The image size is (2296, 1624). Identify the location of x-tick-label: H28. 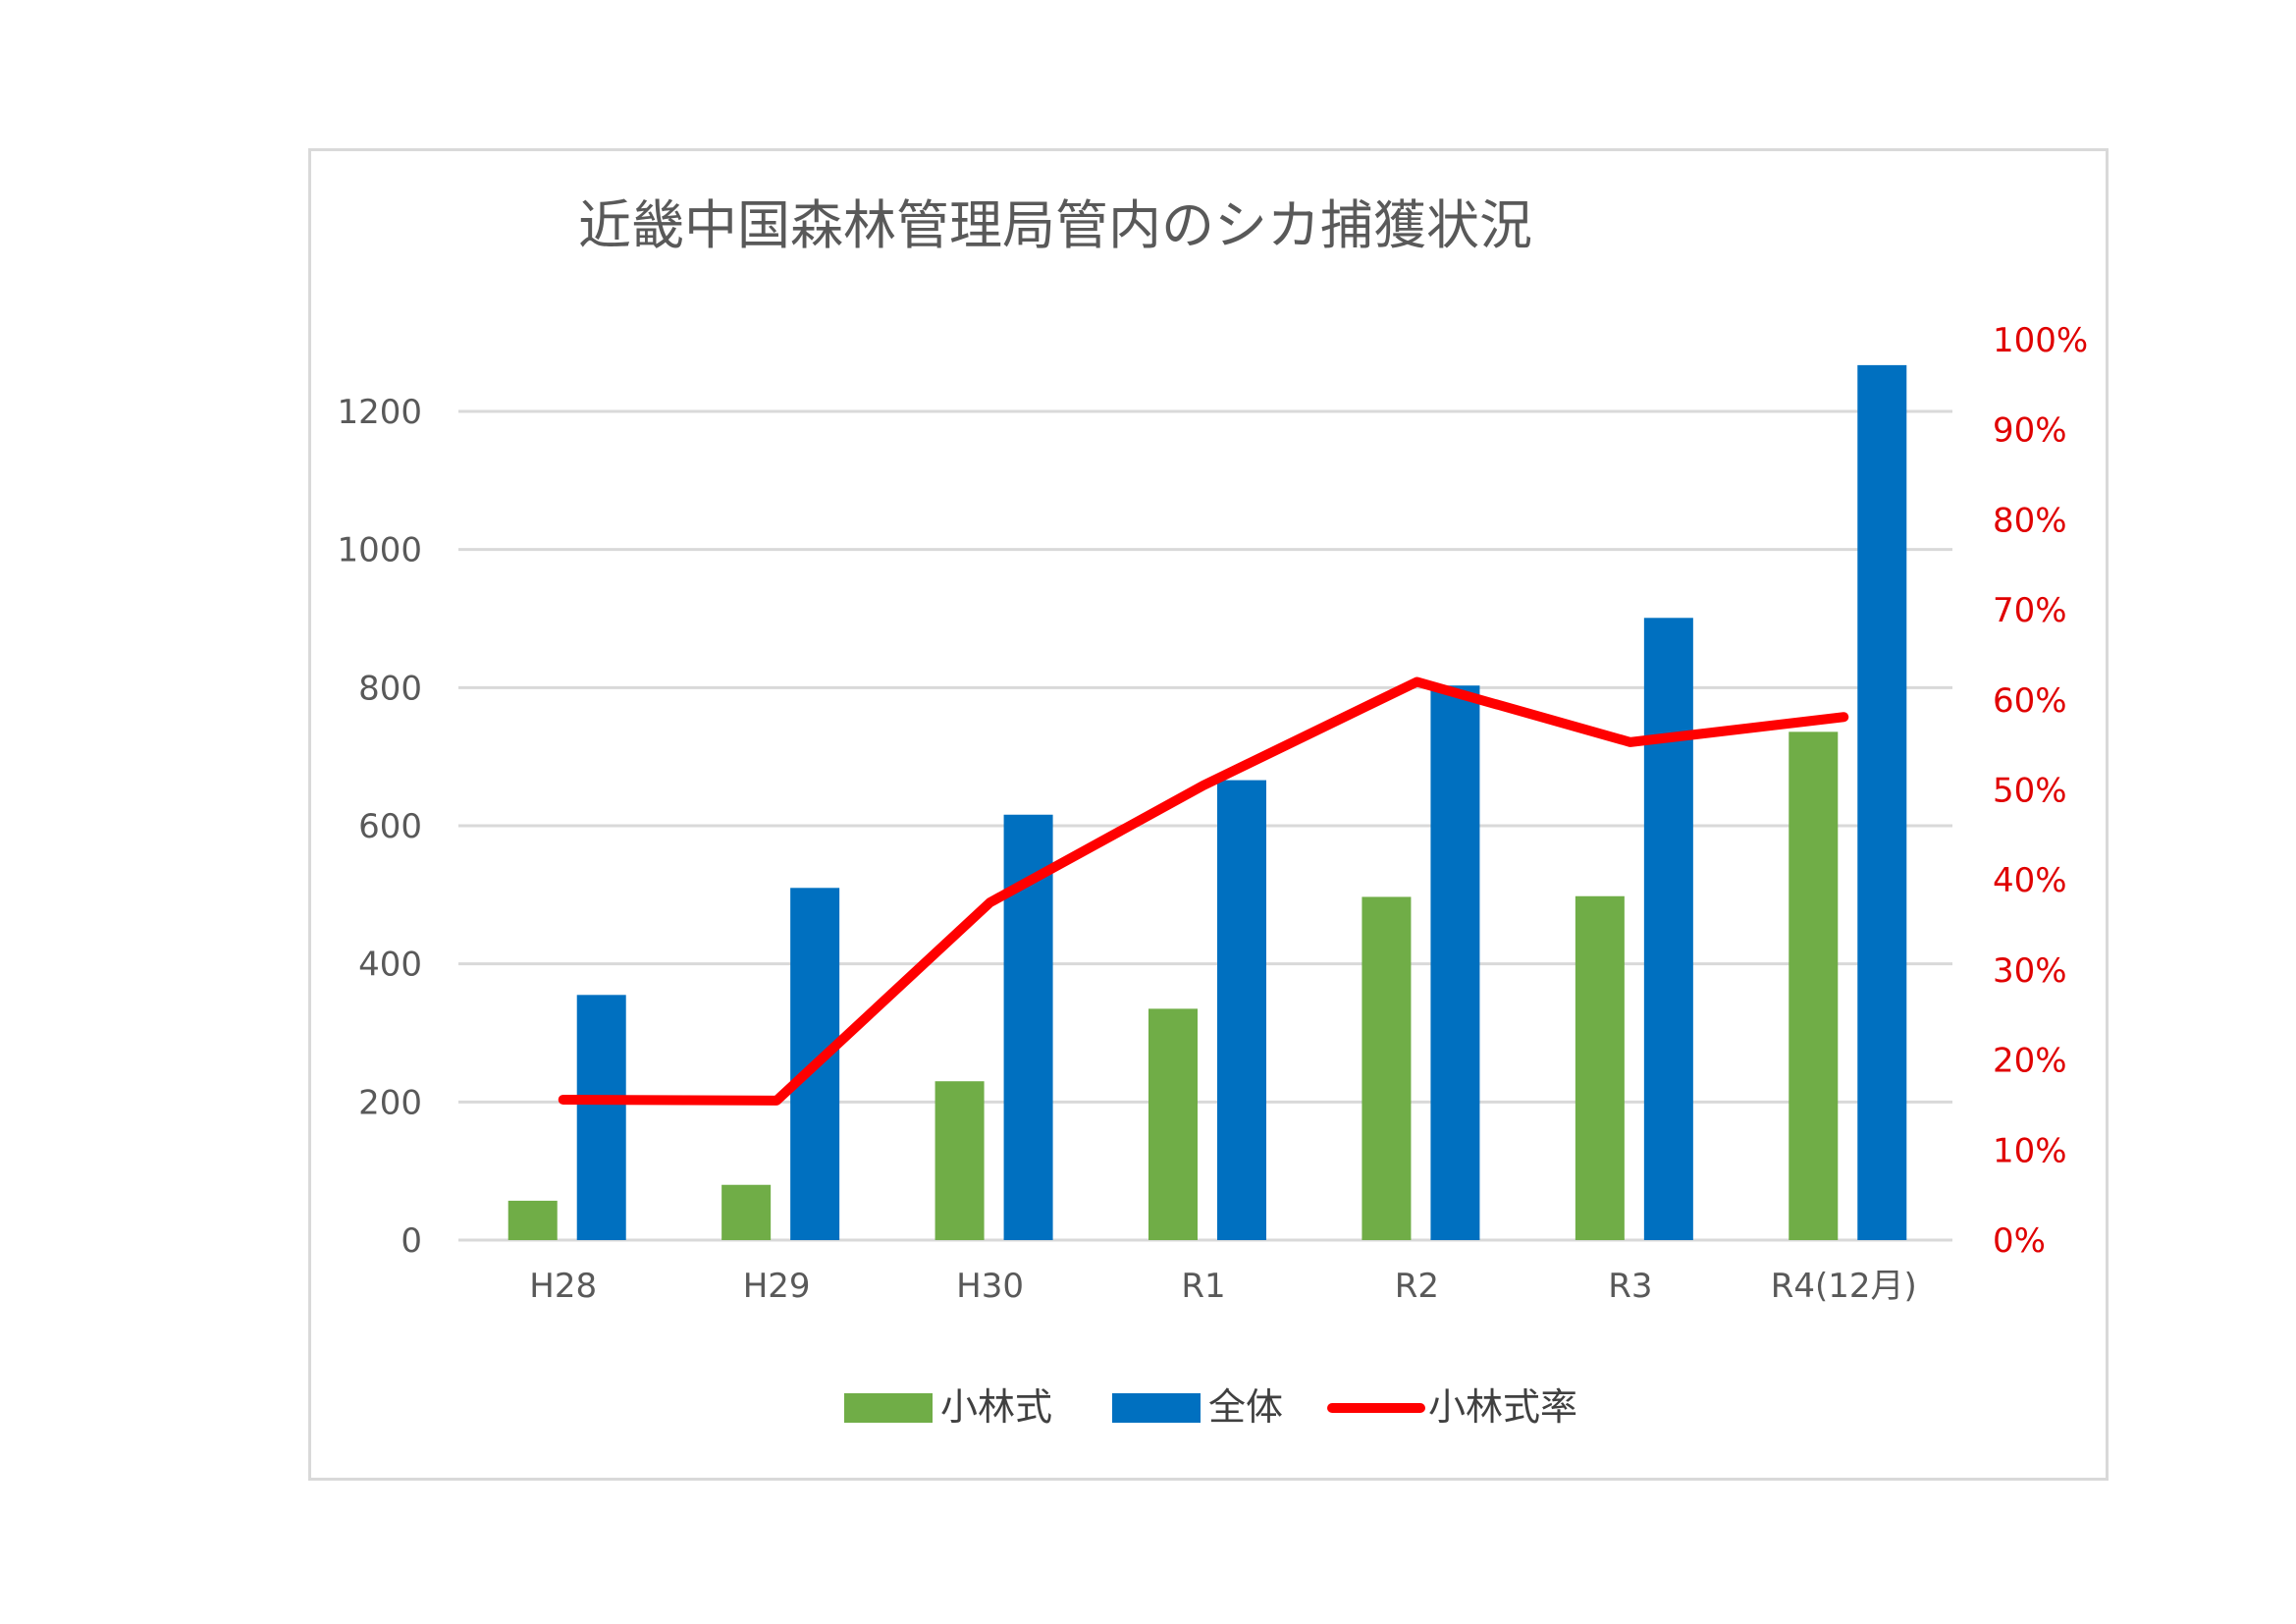
(563, 1286).